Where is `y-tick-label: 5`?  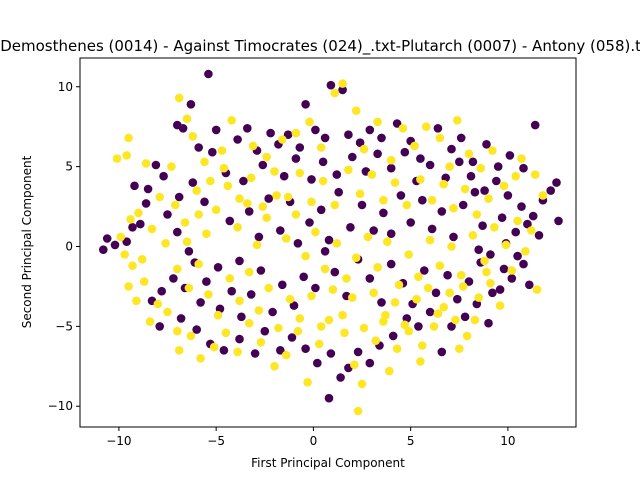
y-tick-label: 5 is located at coordinates (69, 167).